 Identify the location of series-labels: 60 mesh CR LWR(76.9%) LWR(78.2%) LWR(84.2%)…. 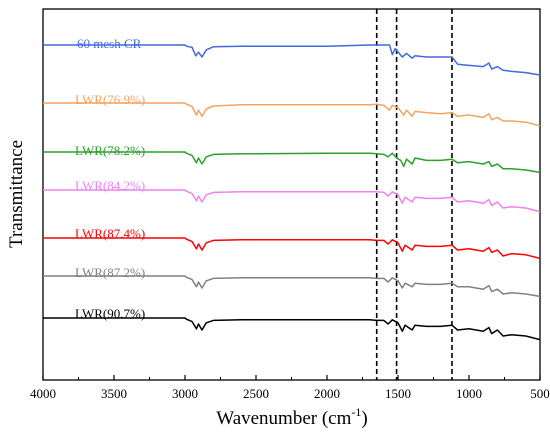
(110, 178).